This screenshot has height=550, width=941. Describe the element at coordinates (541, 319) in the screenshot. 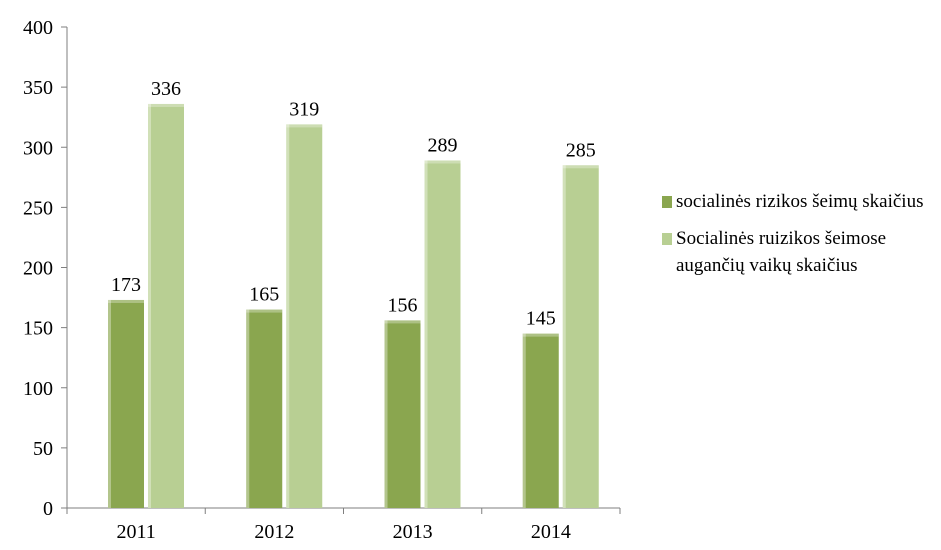

I see `data-label-series-1: 145` at that location.